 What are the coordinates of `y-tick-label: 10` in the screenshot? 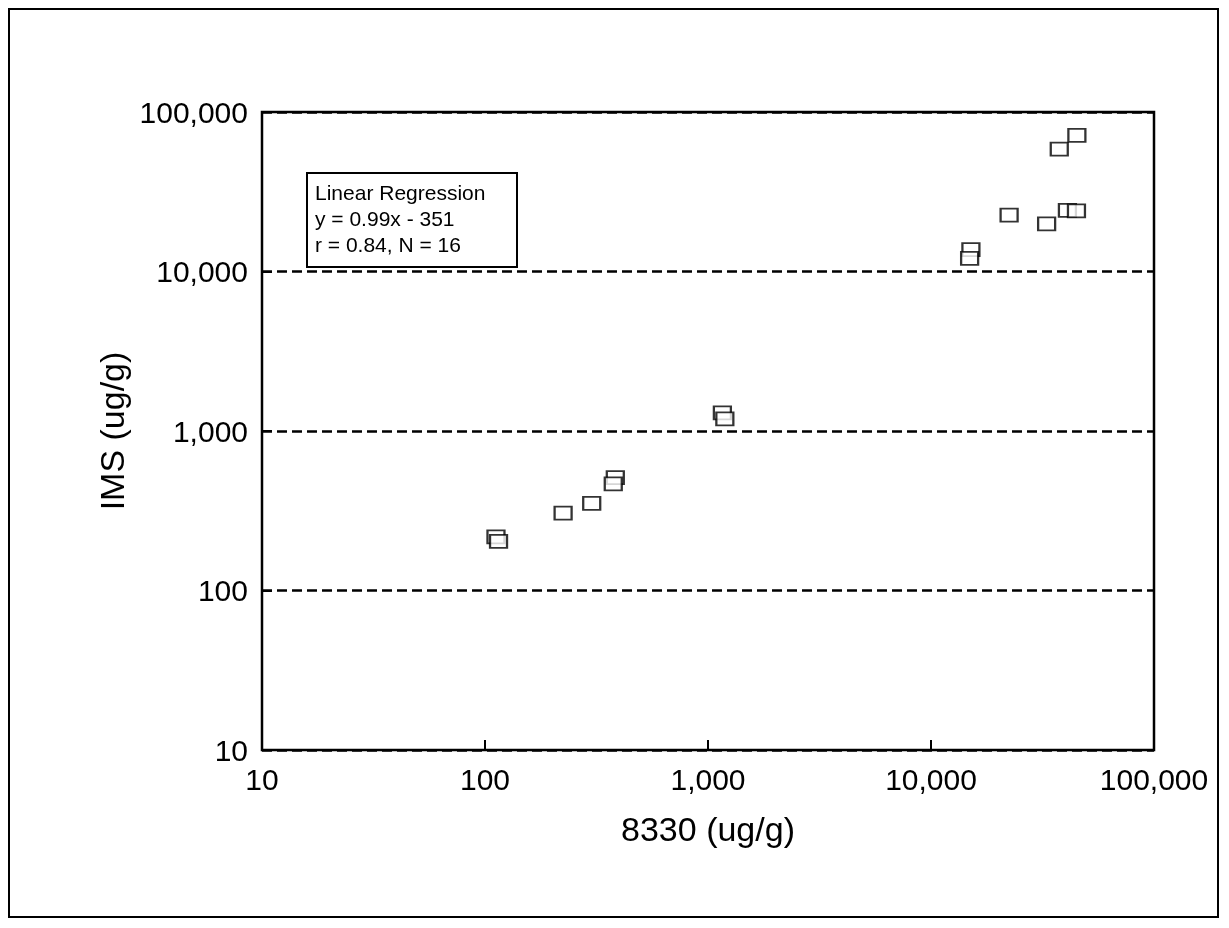 It's located at (231, 750).